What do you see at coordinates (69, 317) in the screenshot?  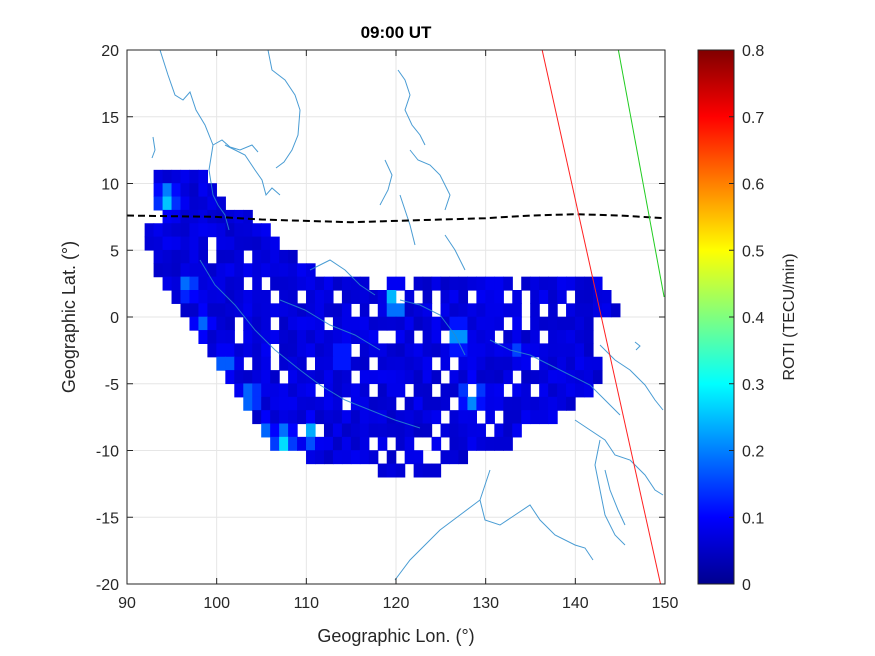 I see `y-axis-label: Geographic Lat. (°)` at bounding box center [69, 317].